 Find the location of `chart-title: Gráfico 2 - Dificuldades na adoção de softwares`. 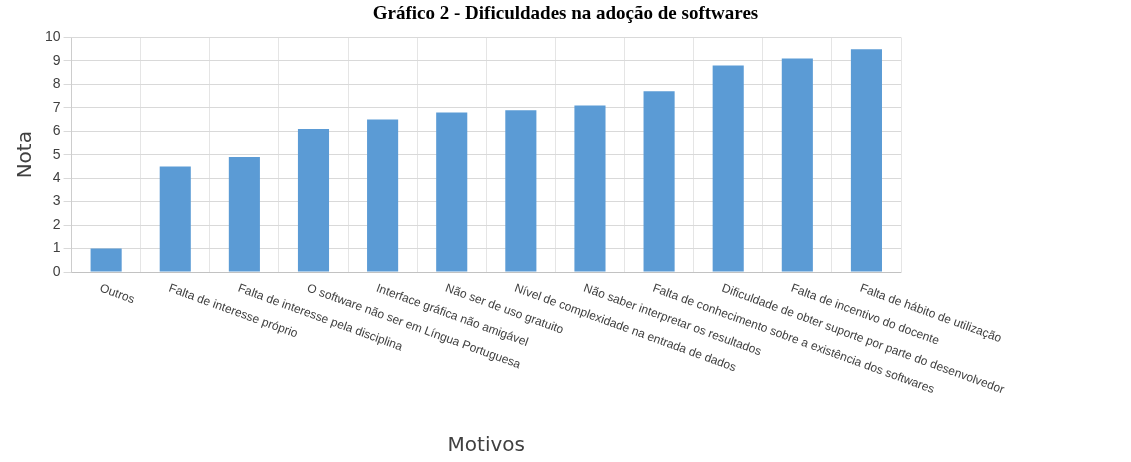

chart-title: Gráfico 2 - Dificuldades na adoção de softwares is located at coordinates (565, 13).